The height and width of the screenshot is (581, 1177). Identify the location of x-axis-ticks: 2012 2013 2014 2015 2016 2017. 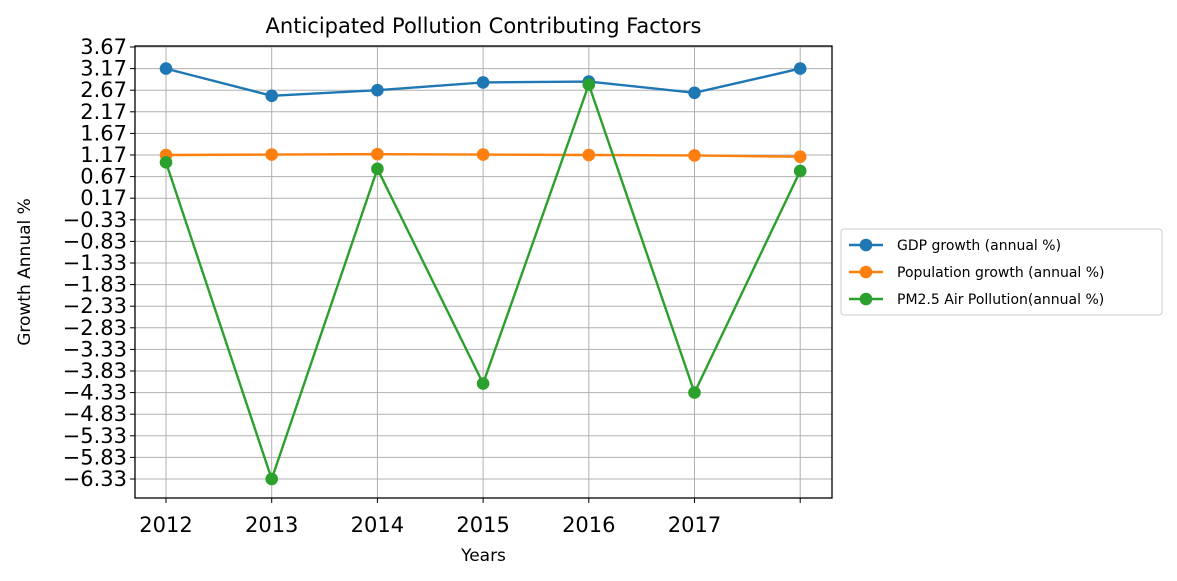
(470, 517).